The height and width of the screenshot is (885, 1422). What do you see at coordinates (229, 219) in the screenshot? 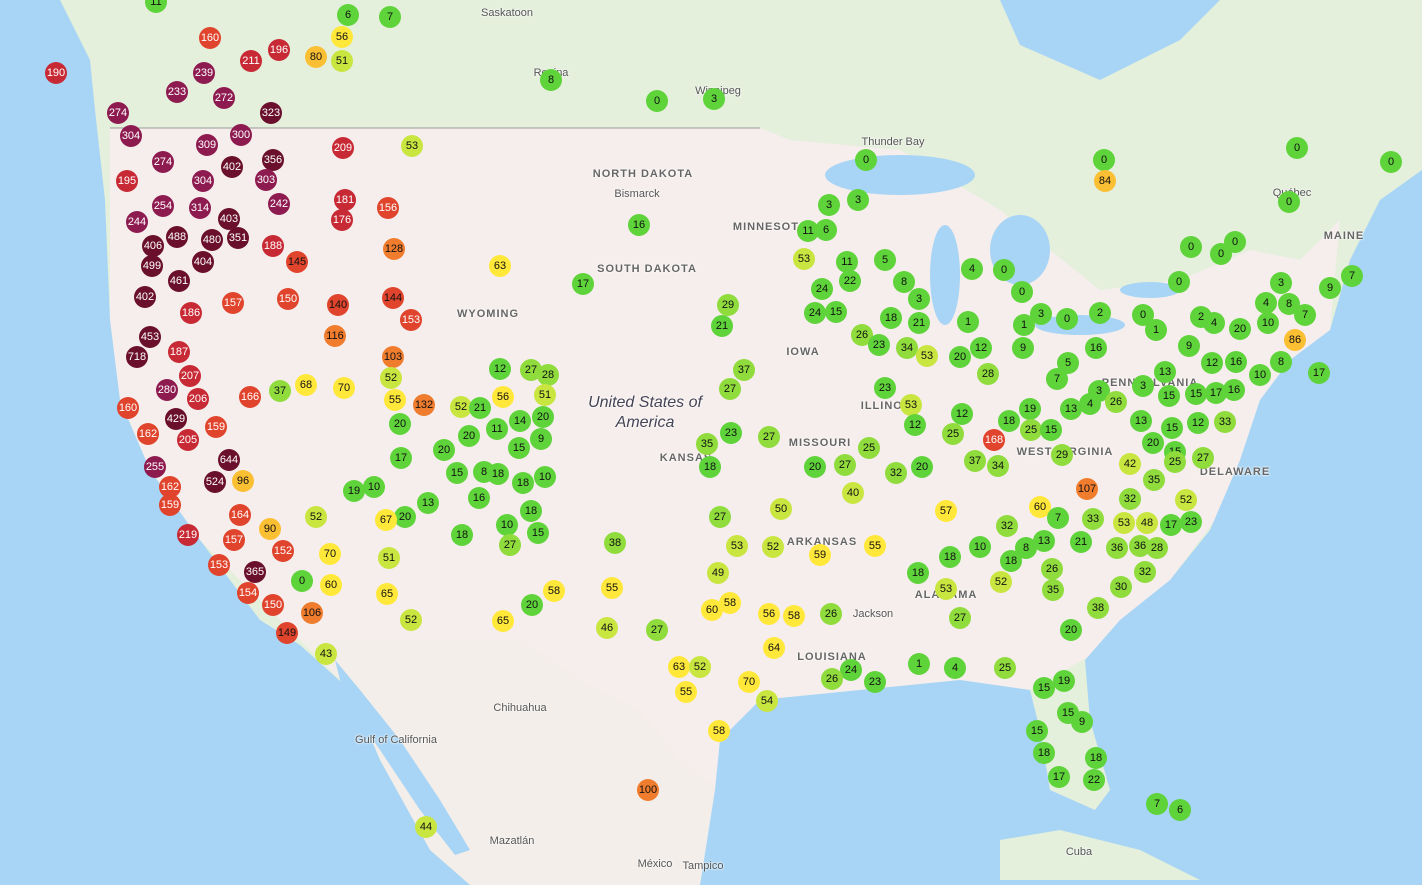
I see `aqi-marker: 403` at bounding box center [229, 219].